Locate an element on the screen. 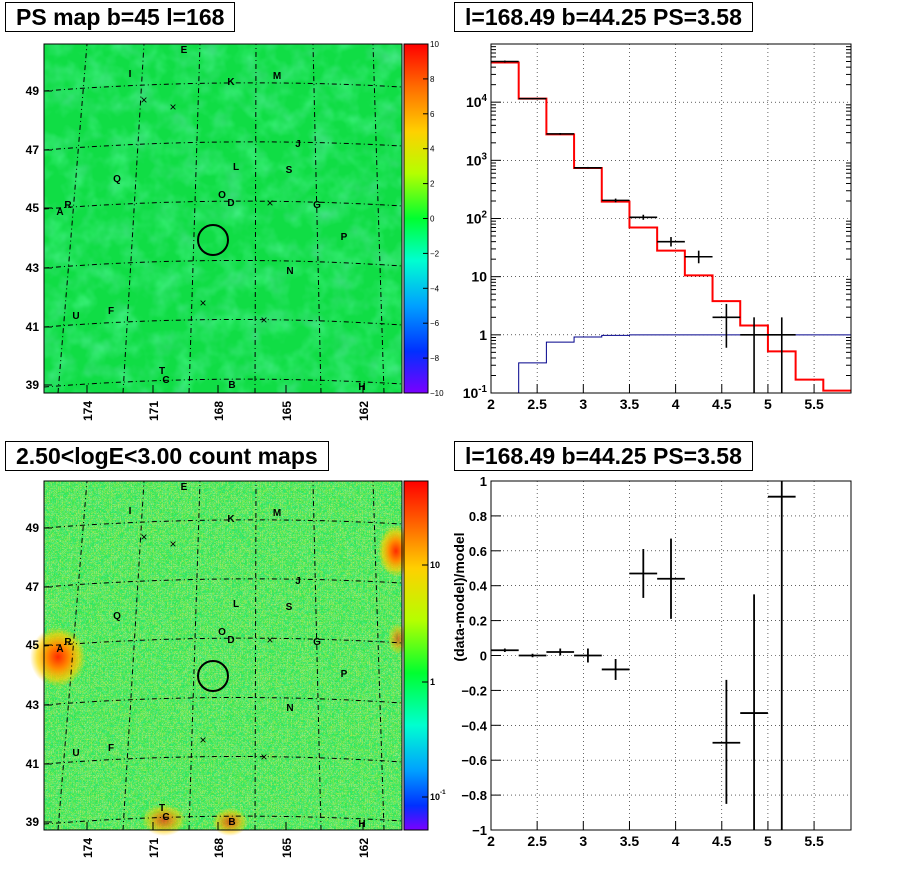 The height and width of the screenshot is (875, 898). source-label: G is located at coordinates (317, 205).